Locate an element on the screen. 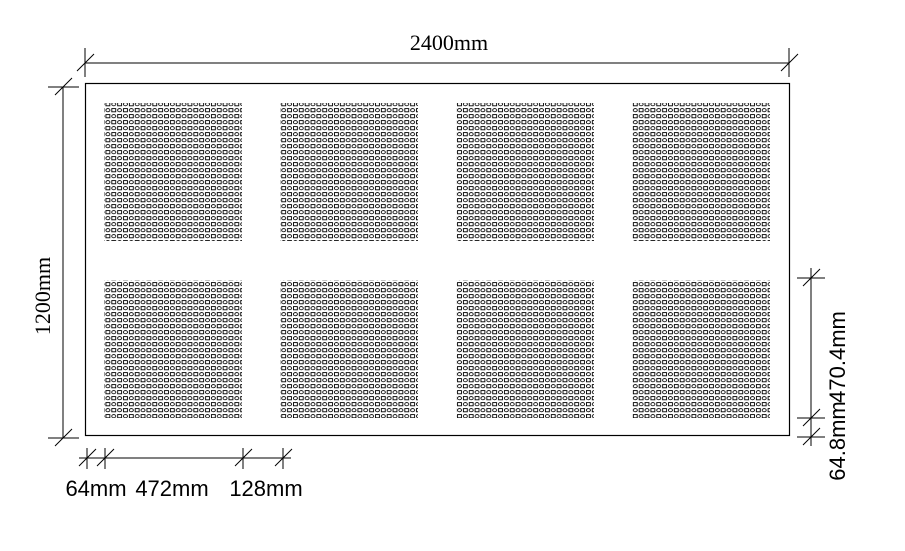  dimension-left is located at coordinates (63, 262).